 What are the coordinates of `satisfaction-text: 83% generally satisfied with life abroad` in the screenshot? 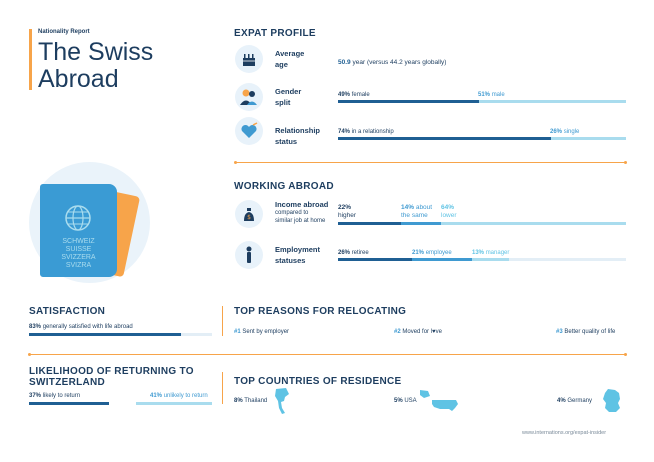 It's located at (81, 327).